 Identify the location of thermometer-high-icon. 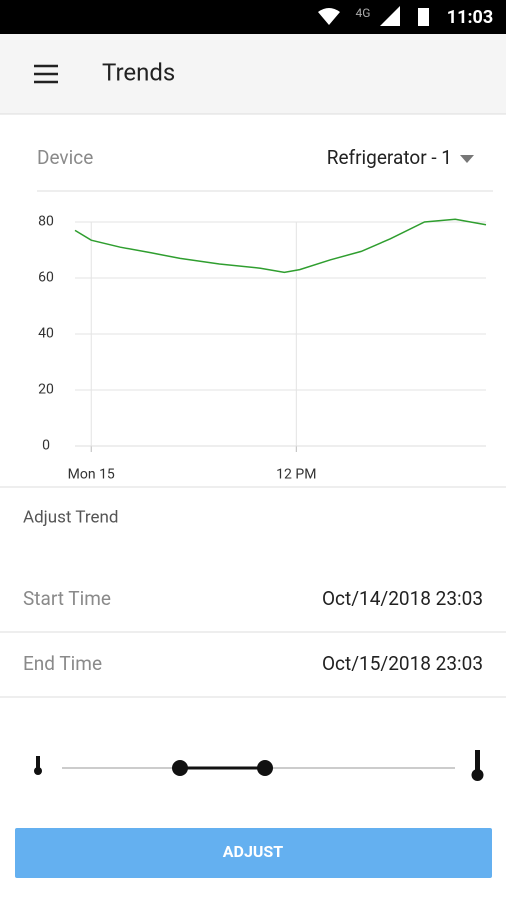
(477, 765).